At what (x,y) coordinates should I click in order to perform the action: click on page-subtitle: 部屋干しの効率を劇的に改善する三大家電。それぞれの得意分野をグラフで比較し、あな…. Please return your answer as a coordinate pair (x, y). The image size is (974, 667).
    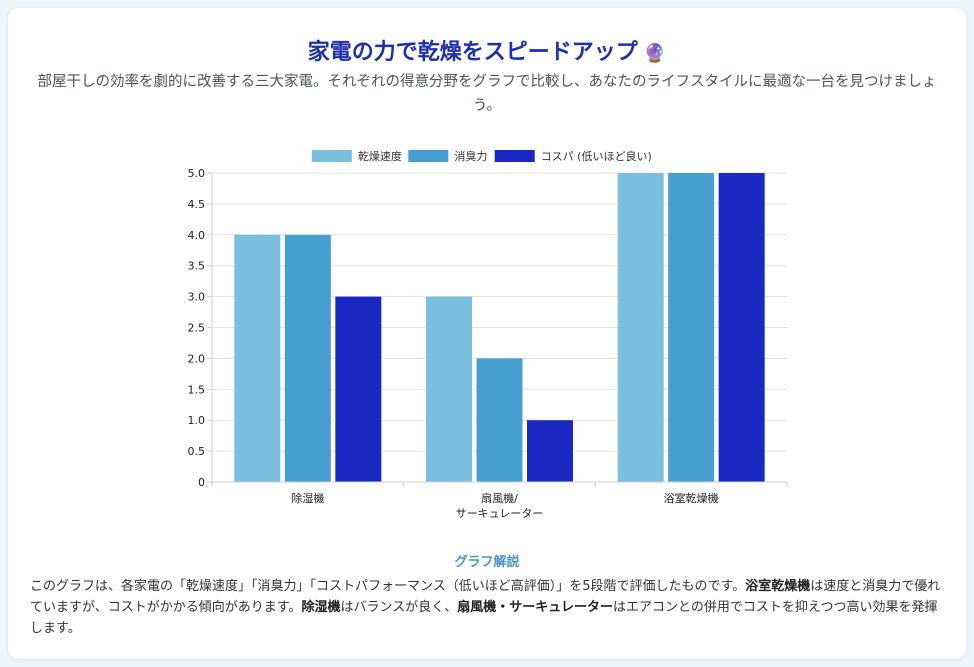
    Looking at the image, I should click on (487, 94).